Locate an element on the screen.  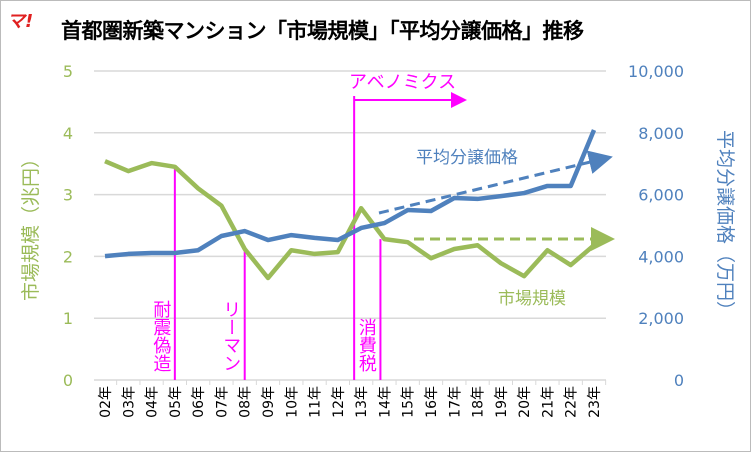
abenomics-label: アベノミクス is located at coordinates (402, 82).